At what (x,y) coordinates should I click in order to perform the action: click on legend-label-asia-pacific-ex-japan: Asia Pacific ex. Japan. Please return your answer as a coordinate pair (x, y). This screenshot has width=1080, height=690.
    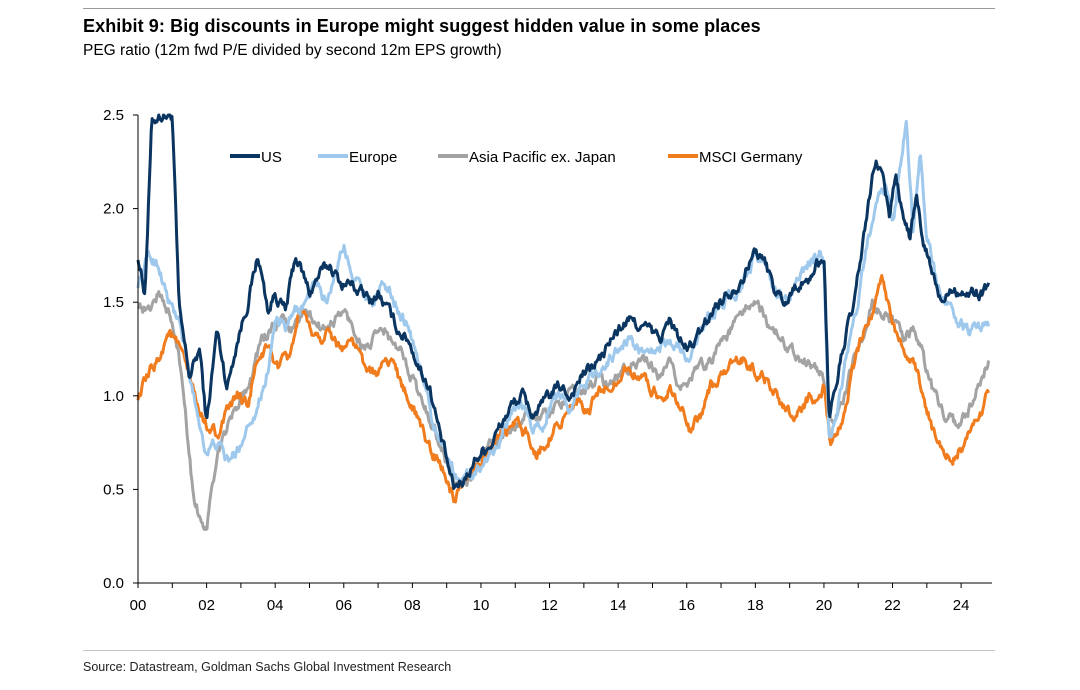
    Looking at the image, I should click on (542, 157).